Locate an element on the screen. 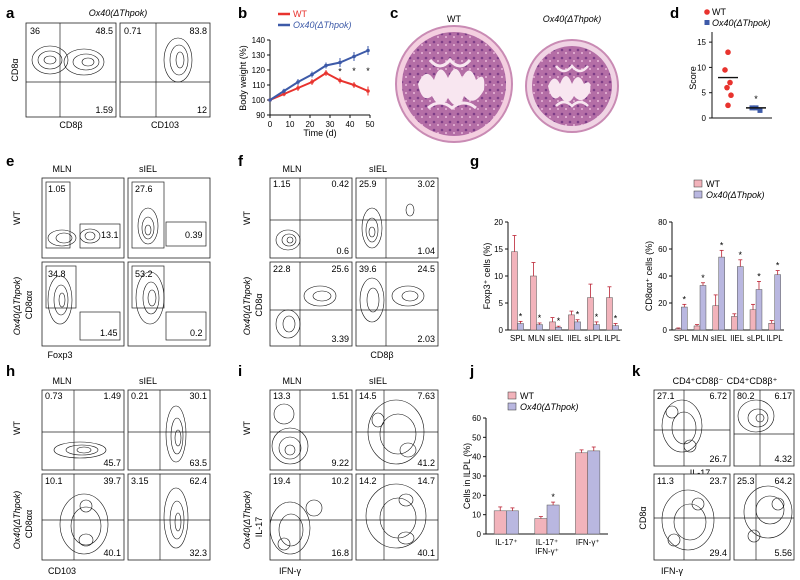  panel-c: WT Ox40(ΔThpok) is located at coordinates (507, 78).